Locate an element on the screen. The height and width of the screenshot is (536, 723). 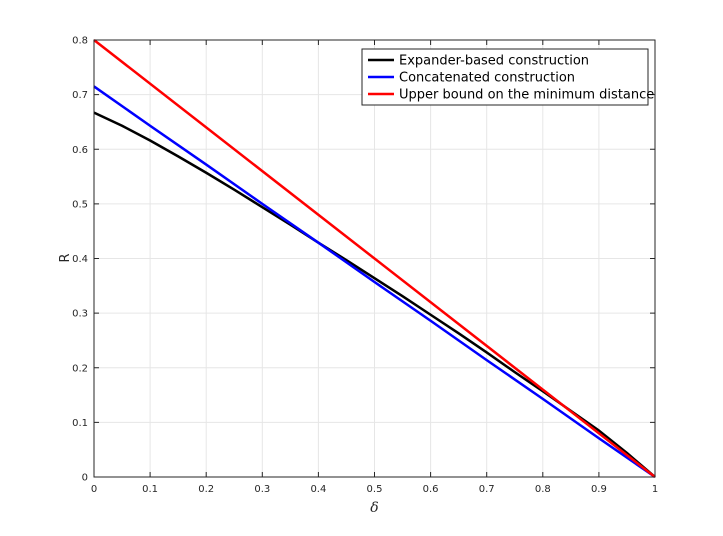
x-tick-label: 0.7 is located at coordinates (487, 489).